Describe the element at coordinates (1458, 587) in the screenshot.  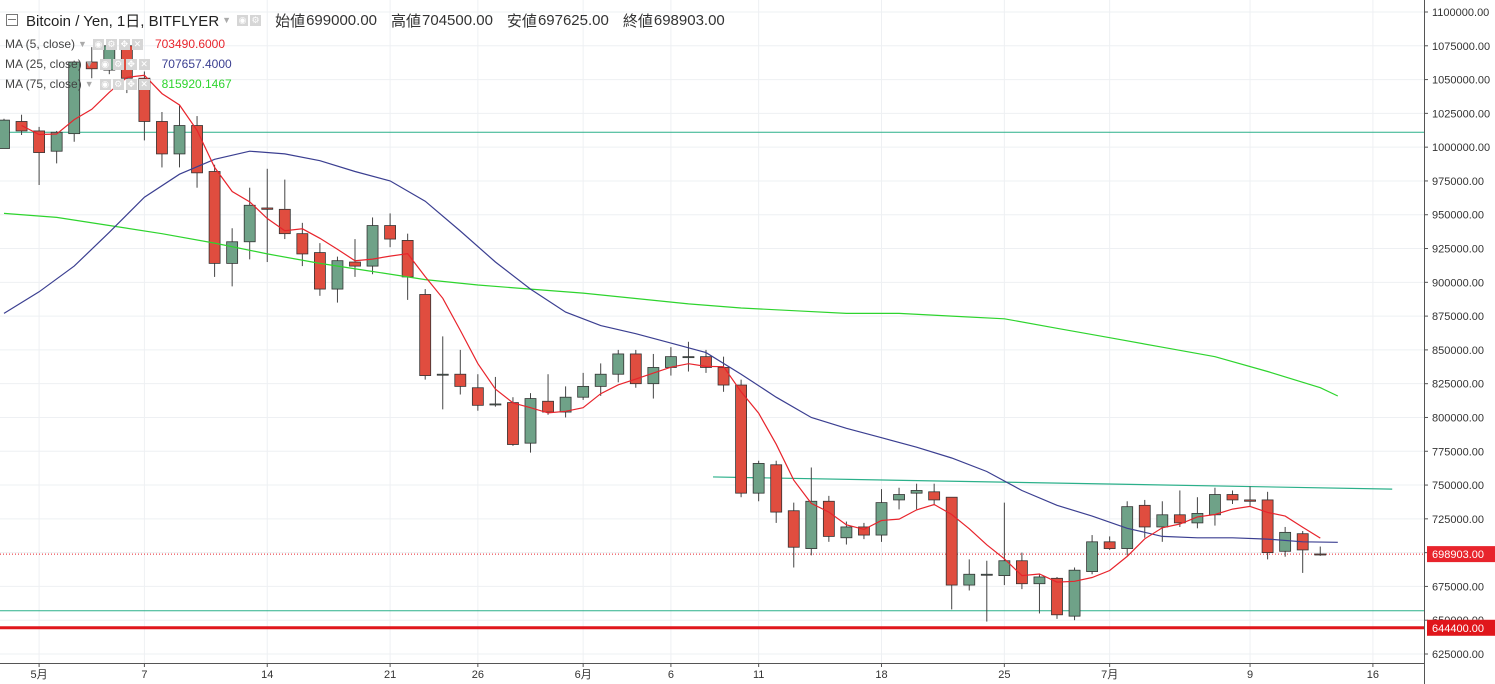
I see `price-tick-label: 675000.00` at that location.